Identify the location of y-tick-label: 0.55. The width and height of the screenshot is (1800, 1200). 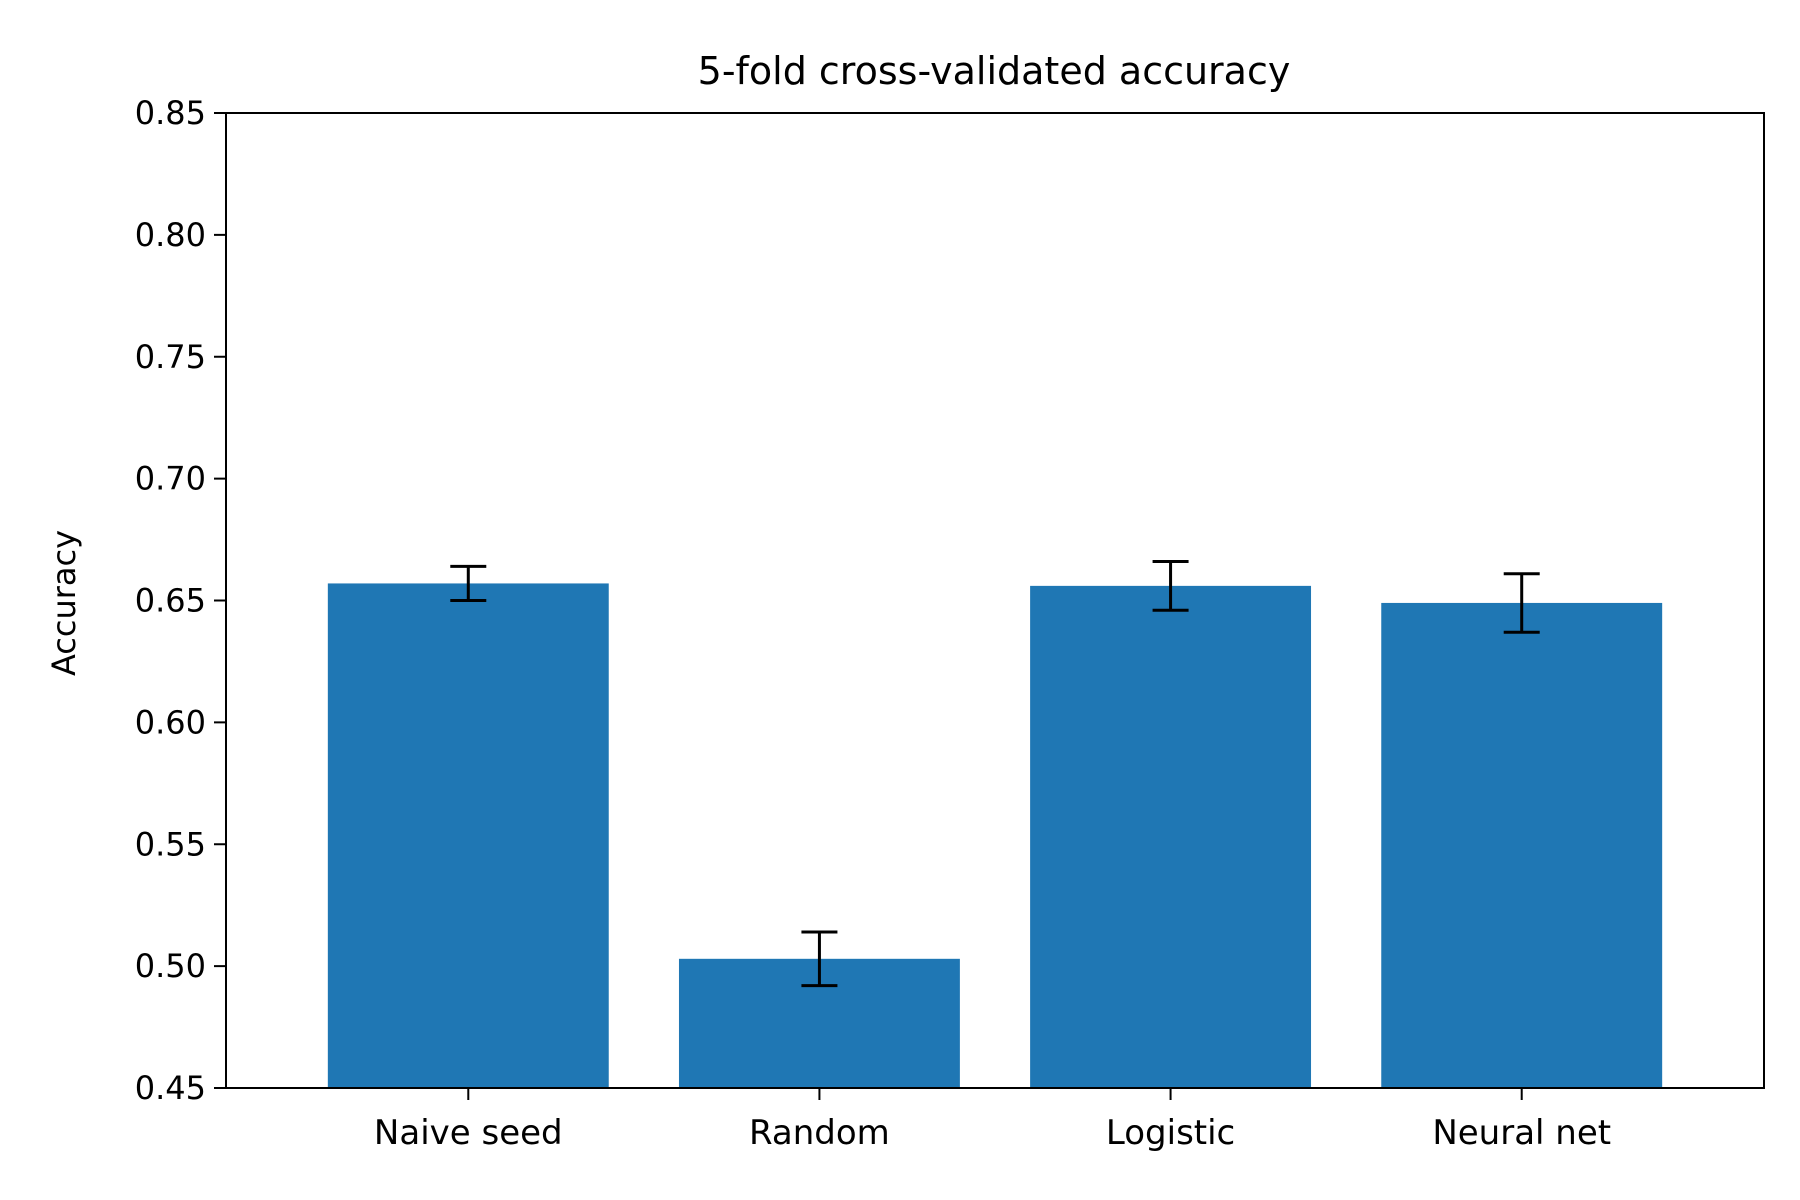
(170, 844).